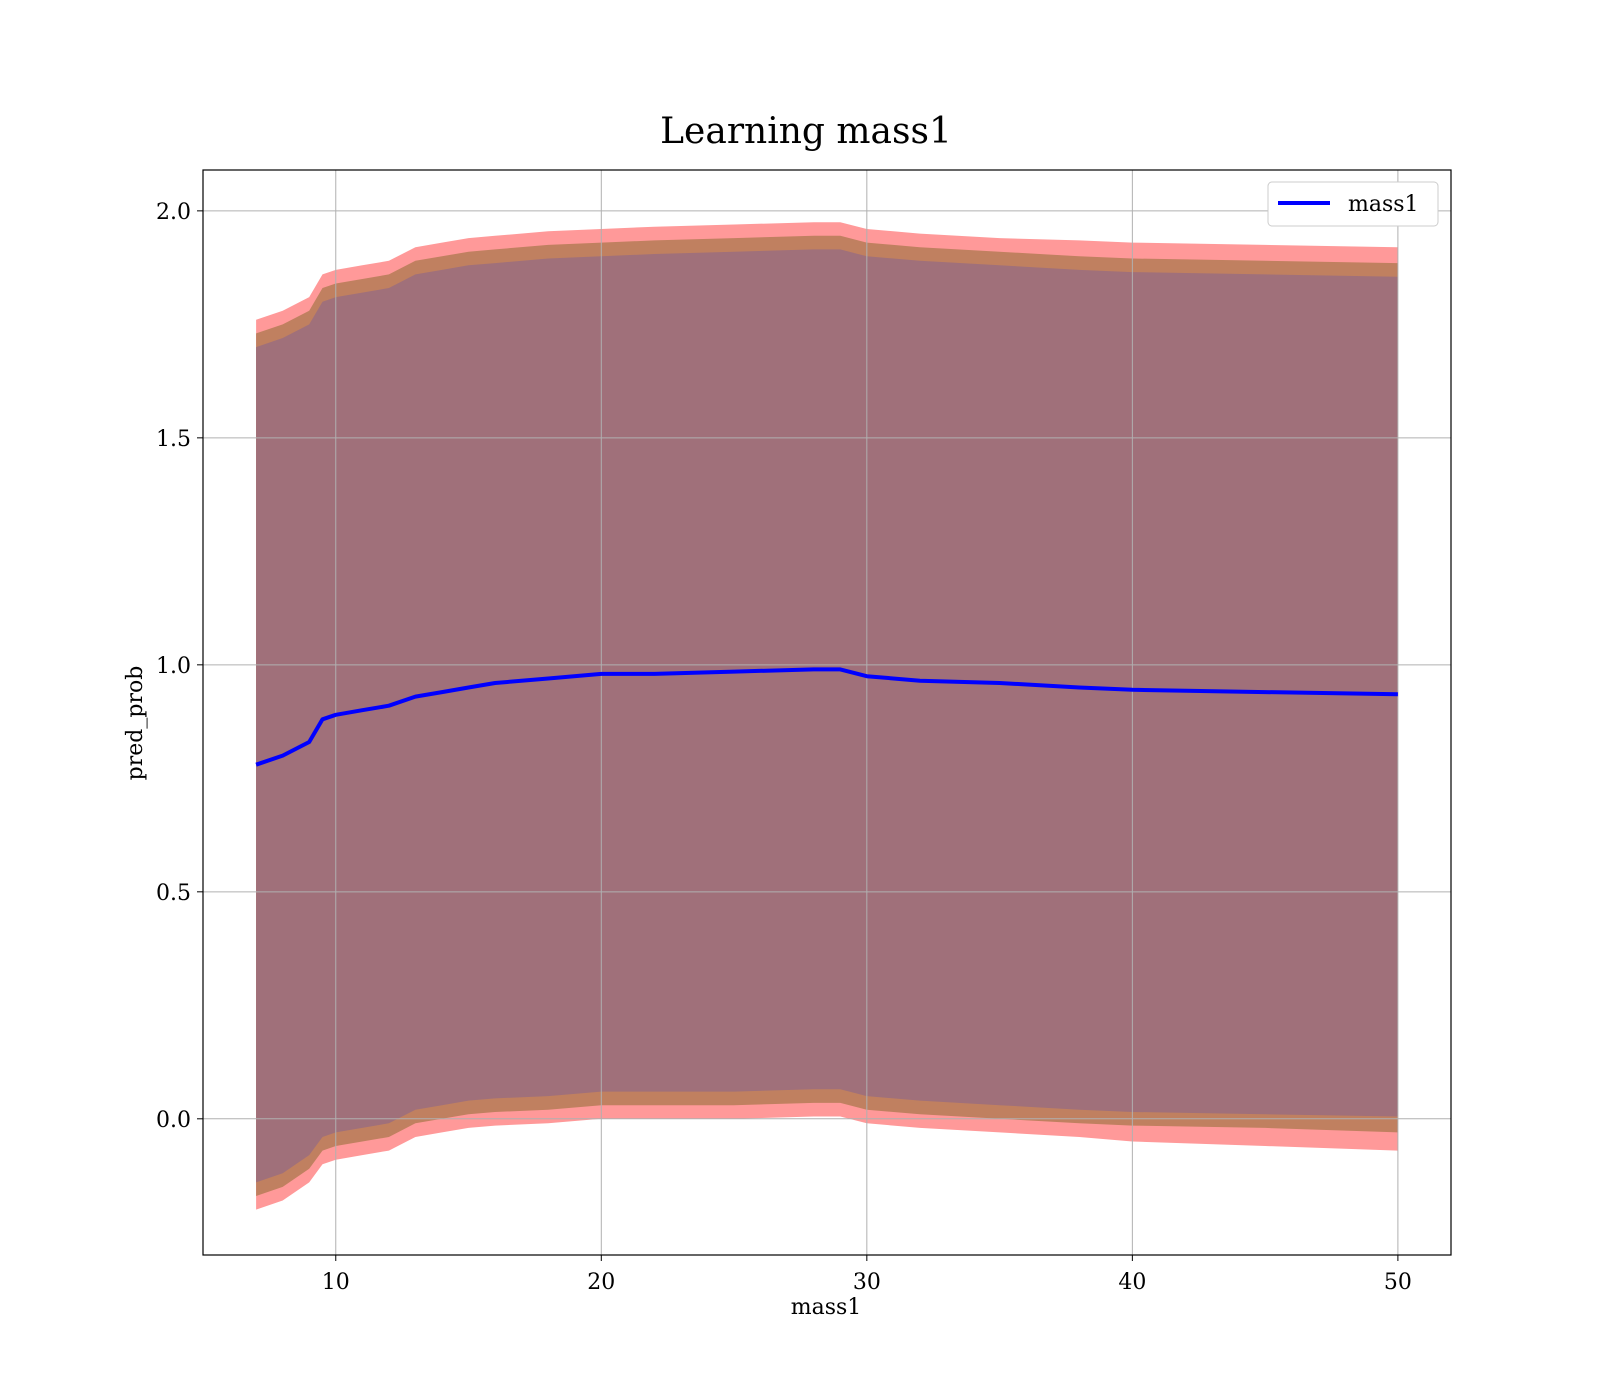  I want to click on y-tick-label: 0.0, so click(173, 1120).